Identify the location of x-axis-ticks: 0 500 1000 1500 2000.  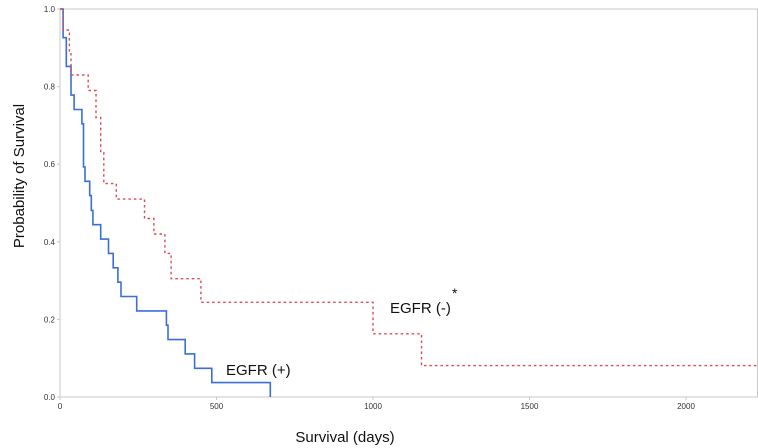
(376, 404).